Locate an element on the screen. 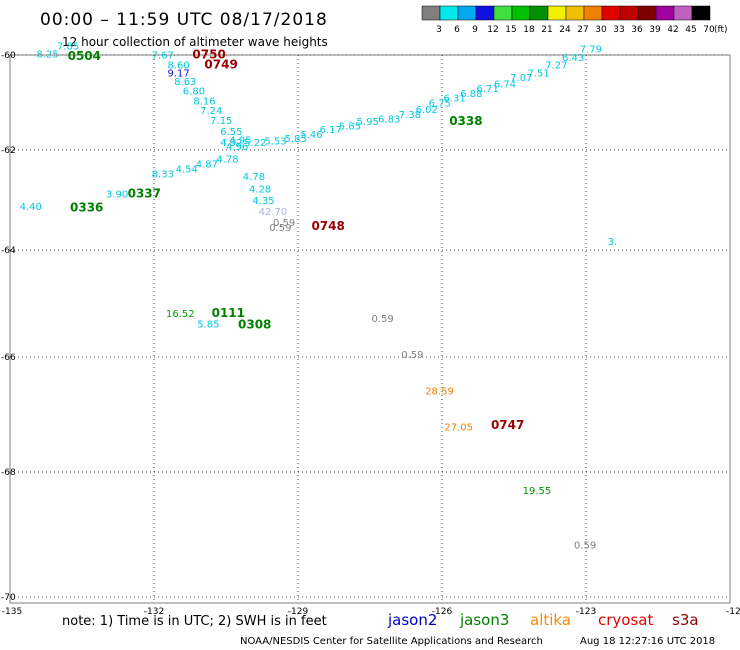  wave-value-label: 7.07 is located at coordinates (521, 78).